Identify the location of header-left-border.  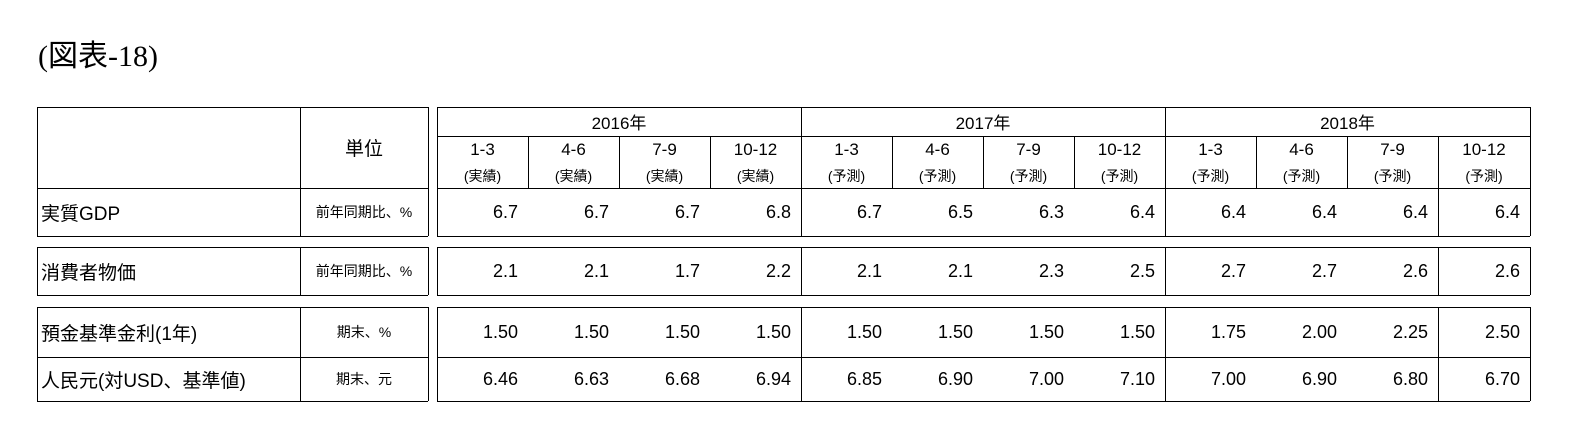
(37, 147).